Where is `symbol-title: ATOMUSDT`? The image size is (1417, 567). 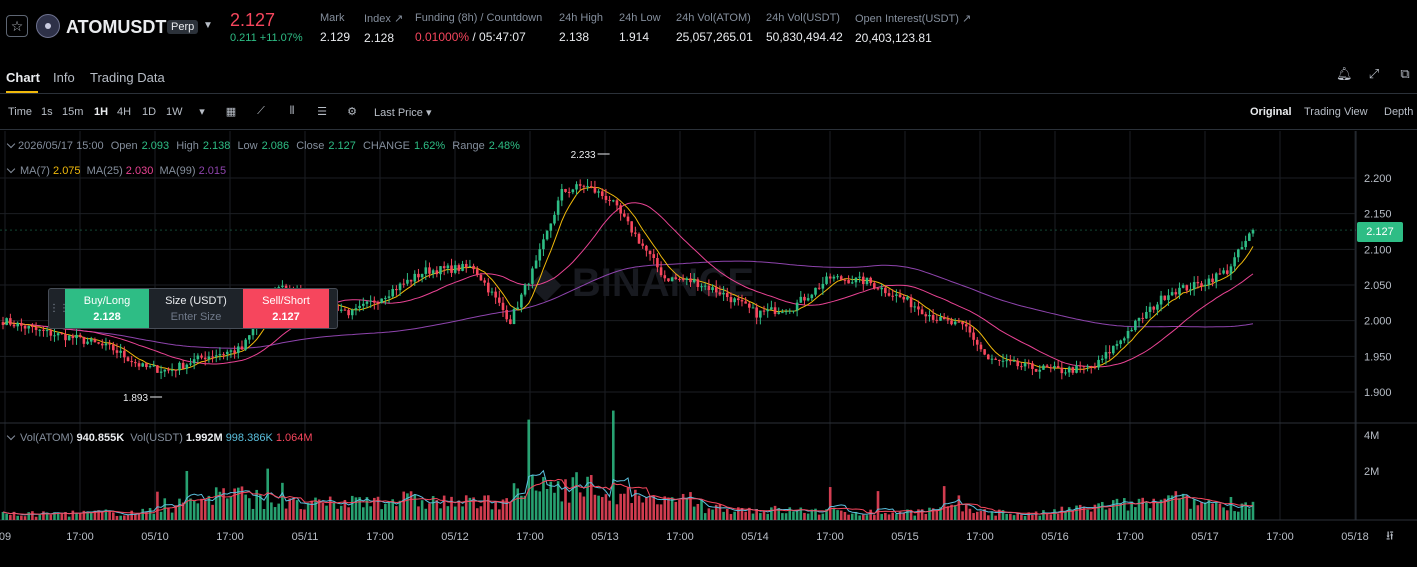 symbol-title: ATOMUSDT is located at coordinates (116, 27).